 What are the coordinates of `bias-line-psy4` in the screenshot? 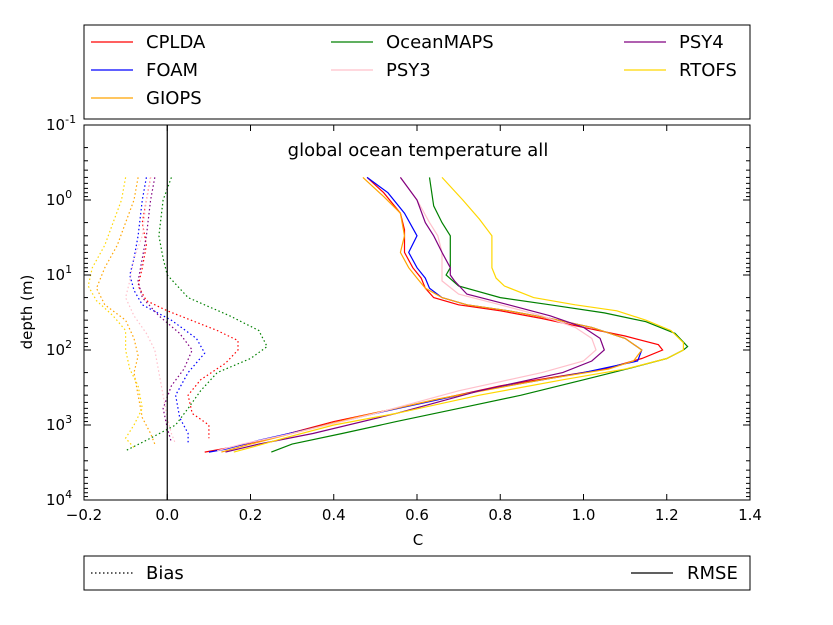 It's located at (165, 310).